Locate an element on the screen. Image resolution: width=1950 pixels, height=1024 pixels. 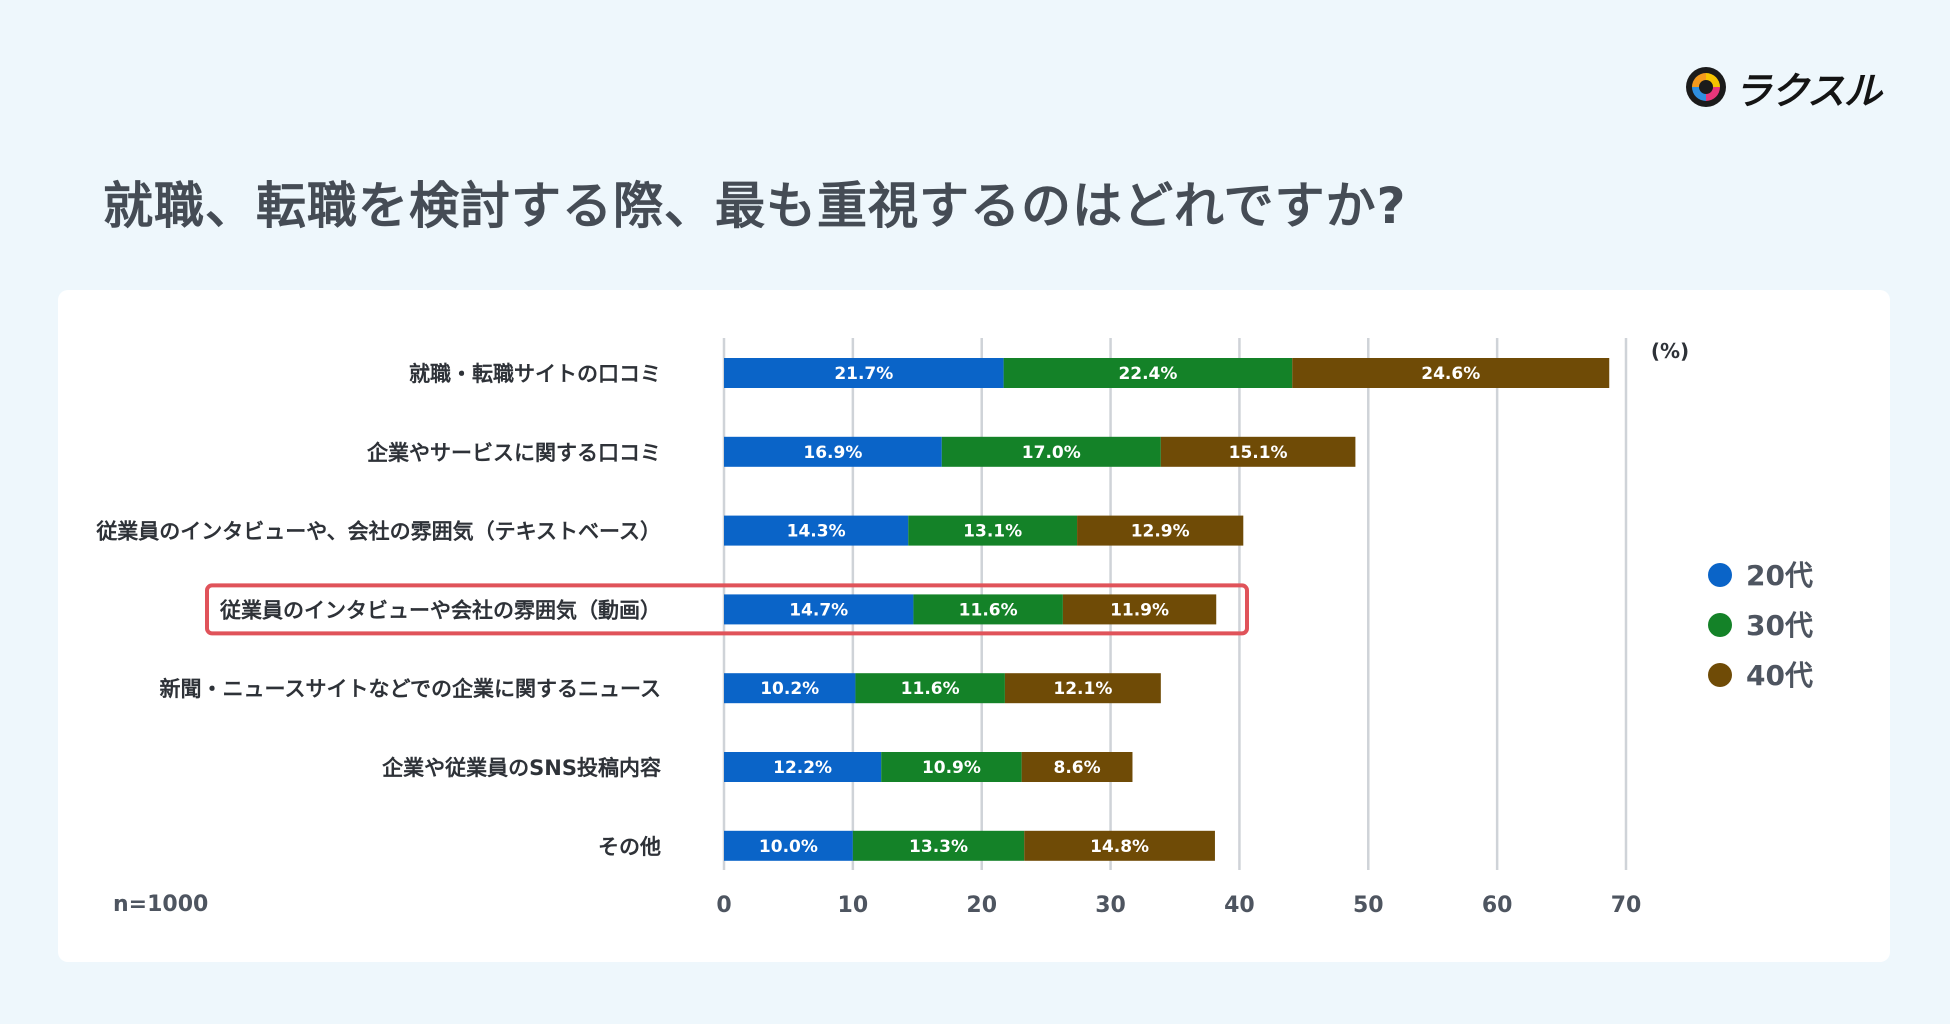
legend-label: 40代 is located at coordinates (1779, 675).